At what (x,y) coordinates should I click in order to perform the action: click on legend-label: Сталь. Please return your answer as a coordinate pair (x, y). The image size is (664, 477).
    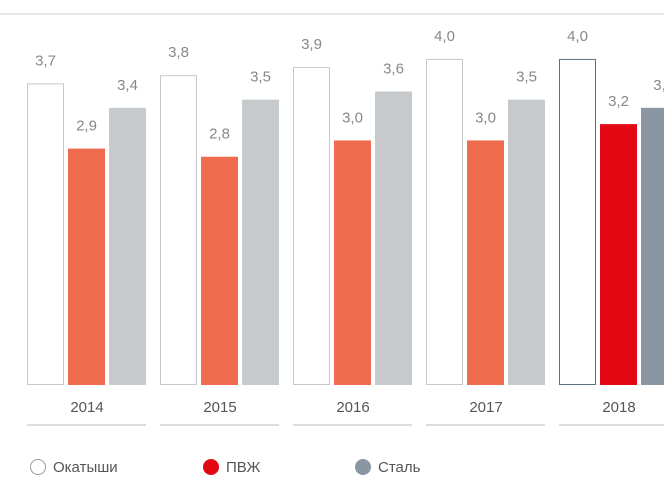
    Looking at the image, I should click on (399, 467).